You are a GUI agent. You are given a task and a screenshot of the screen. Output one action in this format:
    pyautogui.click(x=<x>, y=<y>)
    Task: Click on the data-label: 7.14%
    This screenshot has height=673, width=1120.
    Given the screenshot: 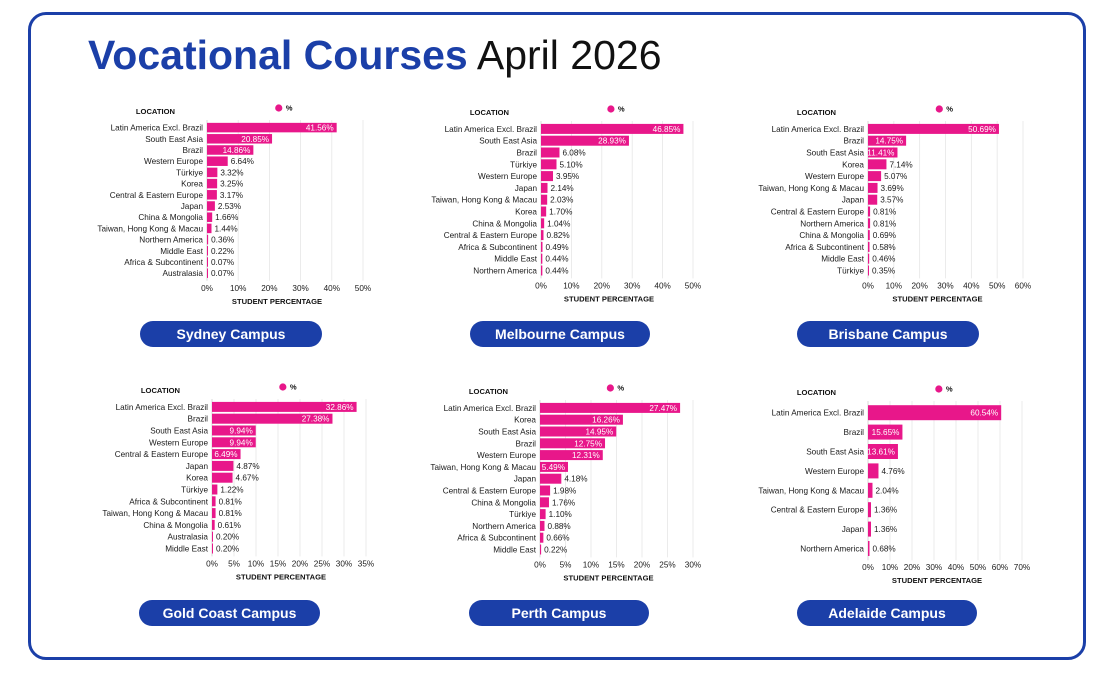 What is the action you would take?
    pyautogui.click(x=900, y=164)
    